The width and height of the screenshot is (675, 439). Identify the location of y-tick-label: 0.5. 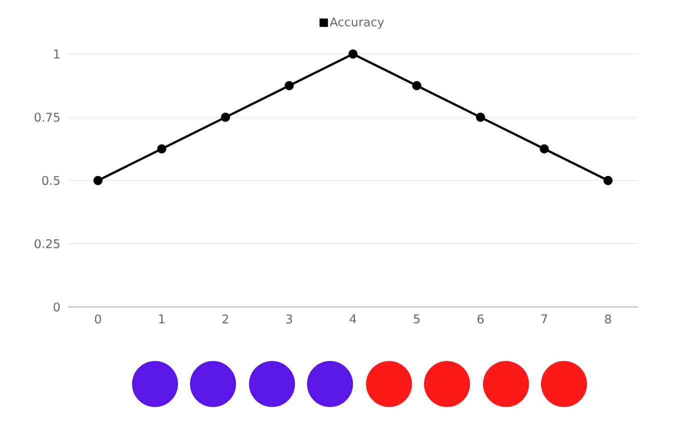
(51, 181).